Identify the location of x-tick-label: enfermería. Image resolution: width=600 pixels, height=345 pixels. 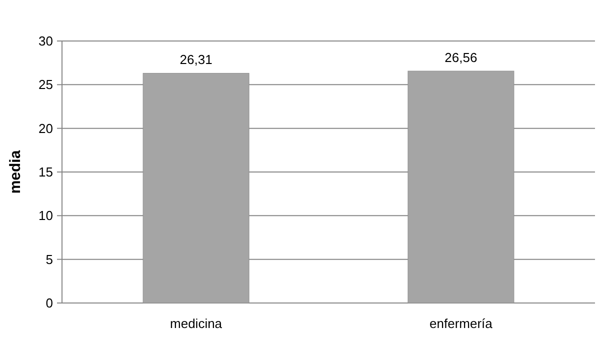
(462, 323).